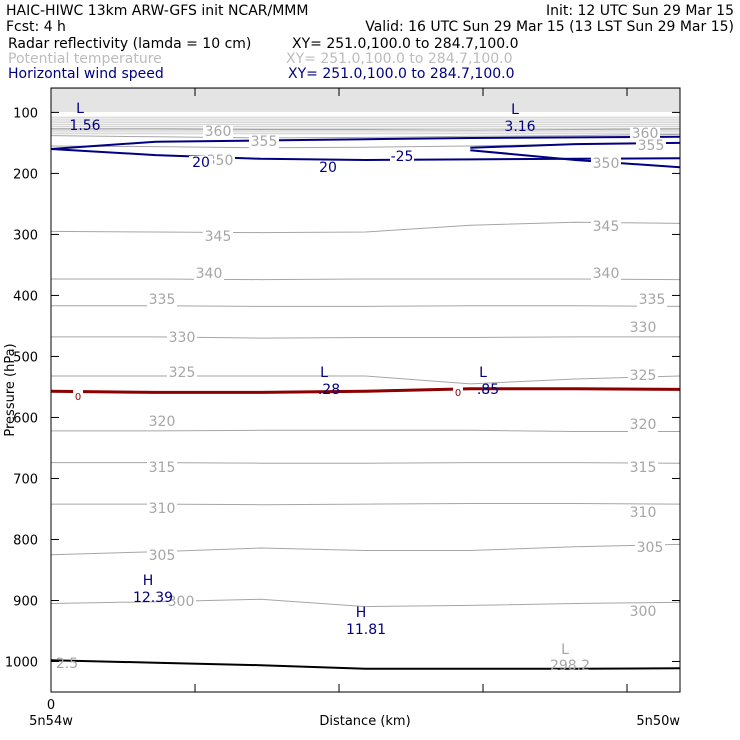 This screenshot has height=740, width=740. I want to click on forecast-hour: Fcst: 4 h, so click(36, 27).